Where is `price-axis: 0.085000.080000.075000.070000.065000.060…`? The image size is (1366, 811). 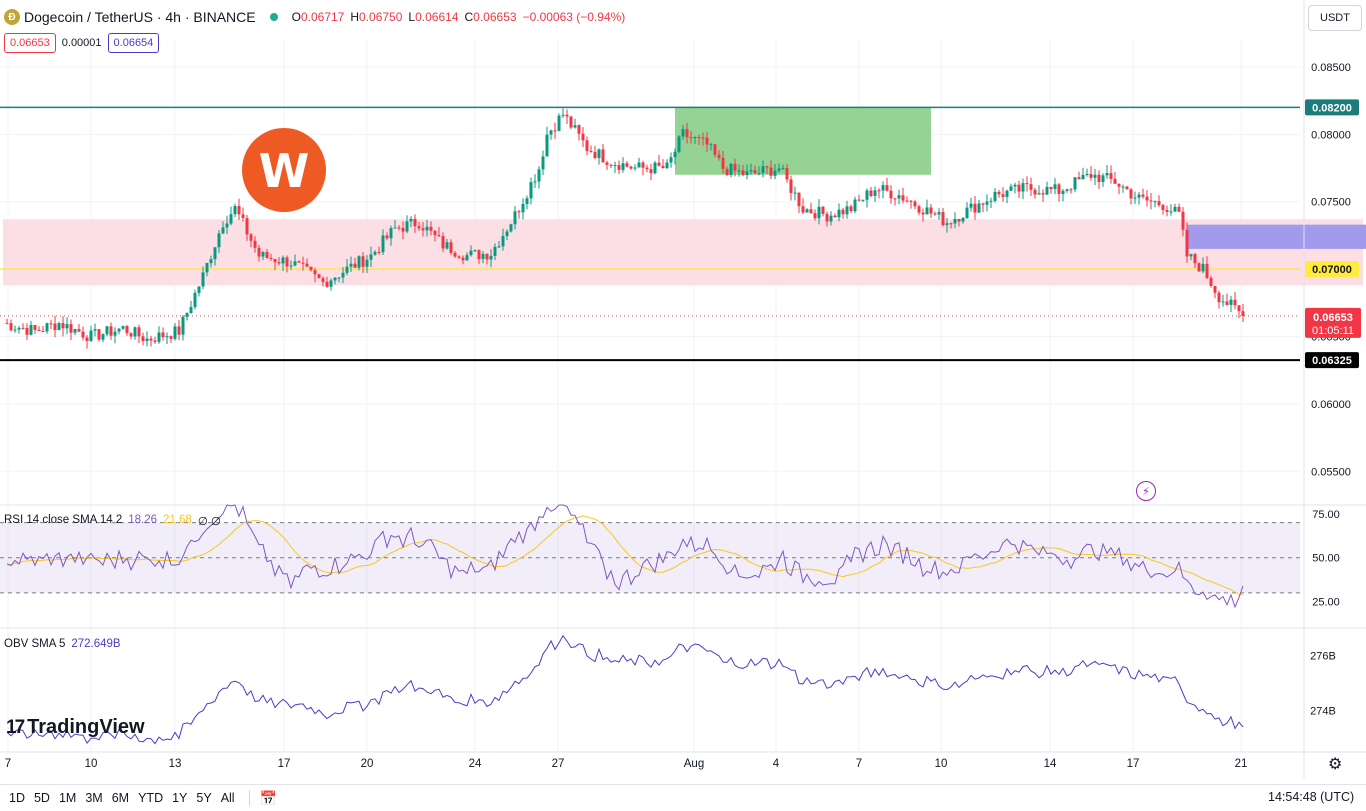
price-axis: 0.085000.080000.075000.070000.065000.060… is located at coordinates (1332, 389).